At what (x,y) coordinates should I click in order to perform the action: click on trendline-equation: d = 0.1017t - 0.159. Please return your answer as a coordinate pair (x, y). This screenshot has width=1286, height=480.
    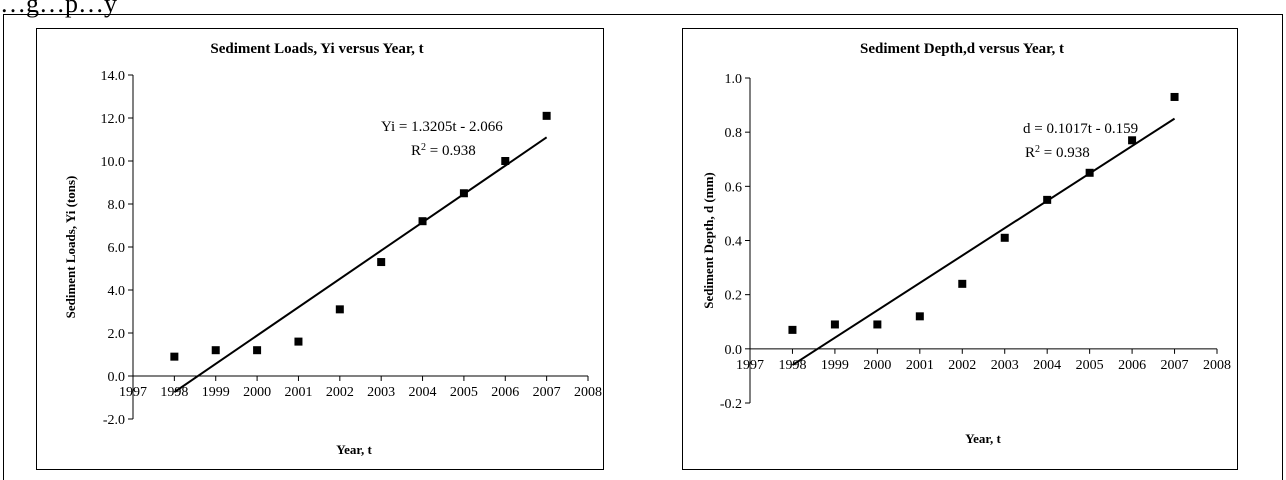
    Looking at the image, I should click on (1080, 129).